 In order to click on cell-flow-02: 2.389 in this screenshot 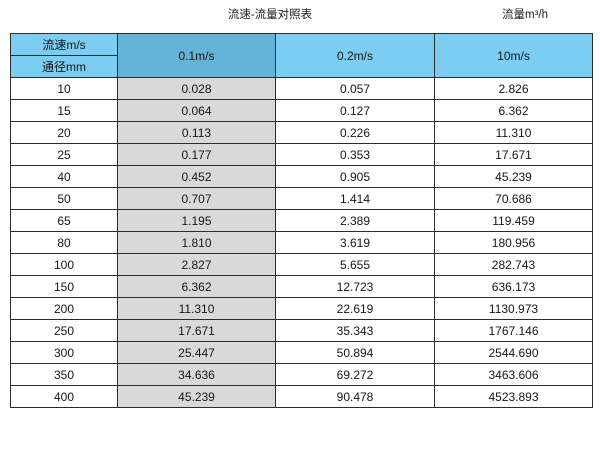, I will do `click(355, 220)`.